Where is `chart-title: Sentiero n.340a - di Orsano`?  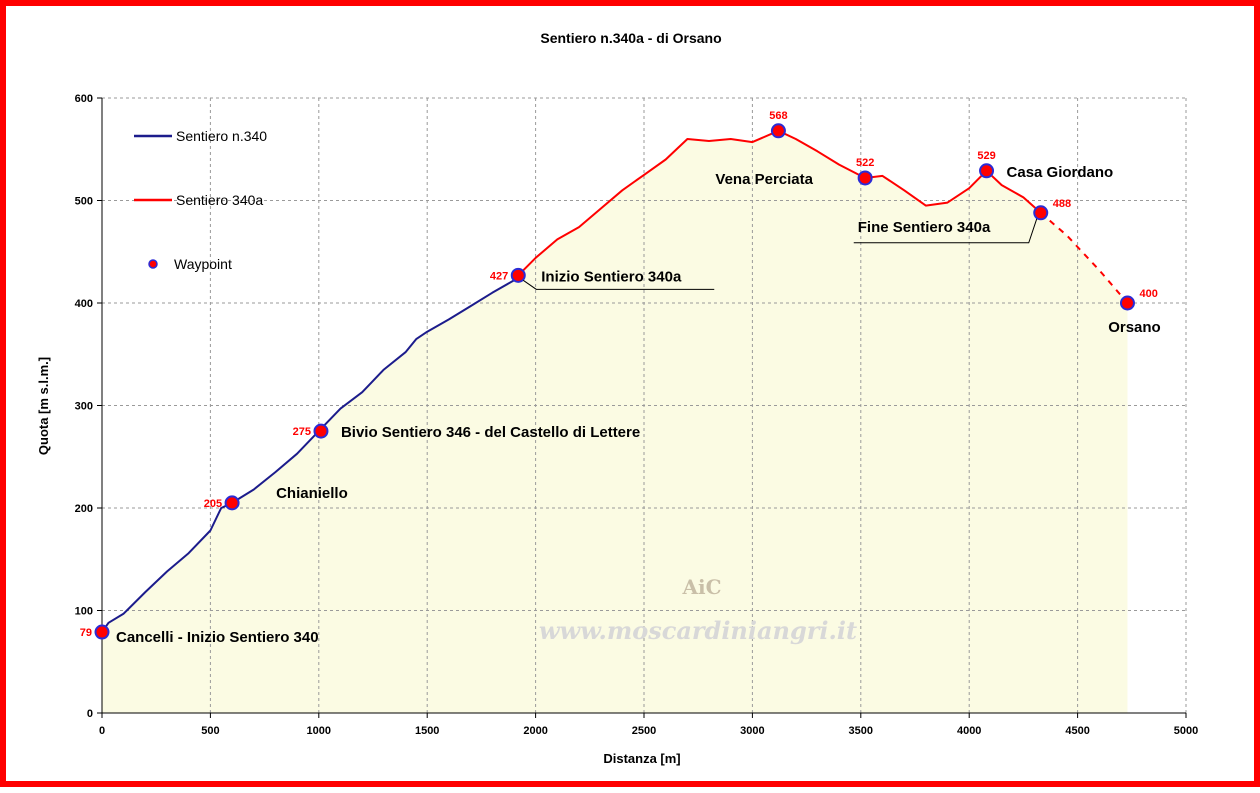 chart-title: Sentiero n.340a - di Orsano is located at coordinates (630, 38).